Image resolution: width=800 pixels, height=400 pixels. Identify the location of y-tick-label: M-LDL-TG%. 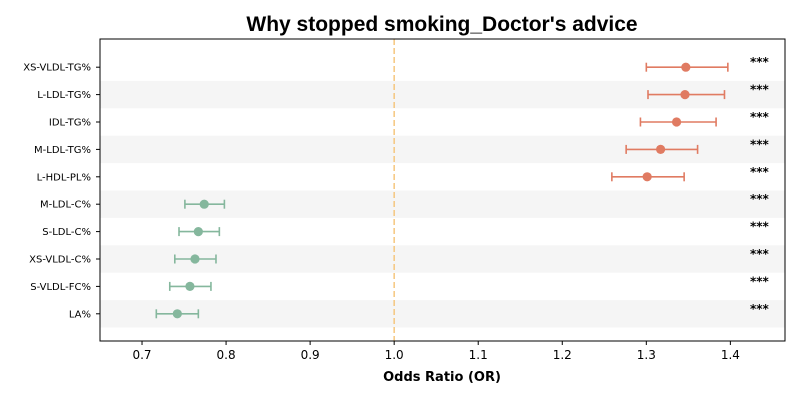
(62, 150).